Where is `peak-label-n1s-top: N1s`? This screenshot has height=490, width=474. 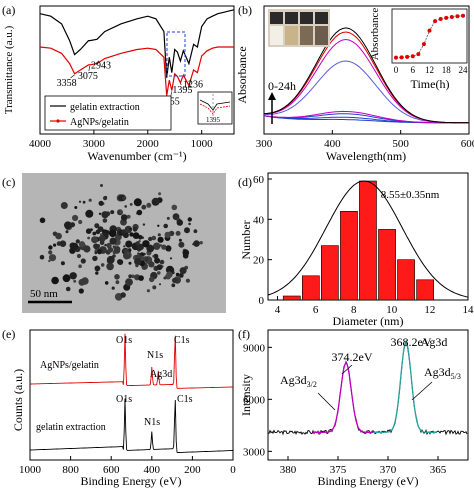
peak-label-n1s-top: N1s is located at coordinates (155, 355).